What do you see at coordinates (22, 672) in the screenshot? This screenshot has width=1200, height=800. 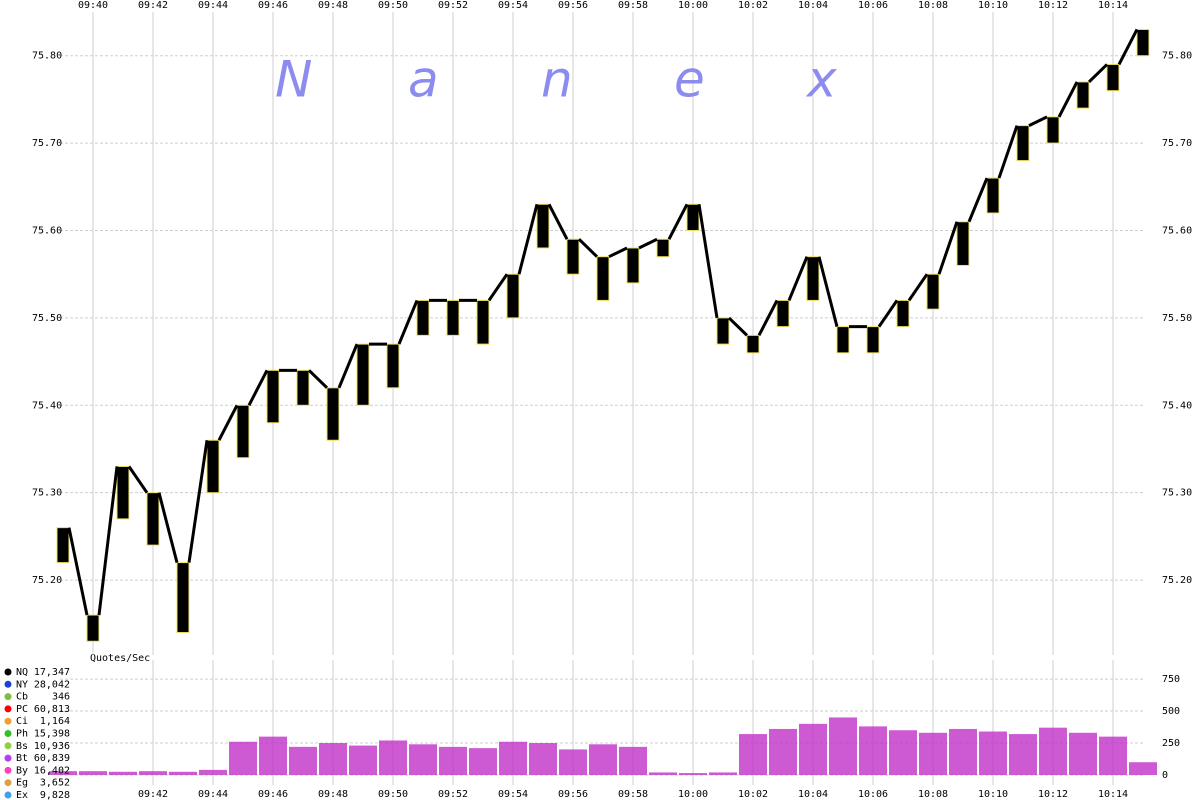 I see `legend-name: NQ` at bounding box center [22, 672].